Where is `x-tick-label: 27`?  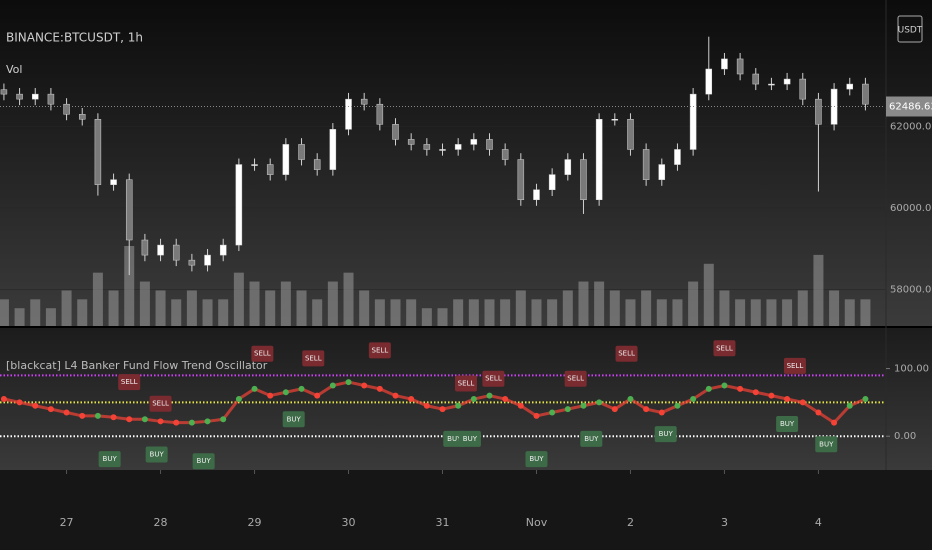
x-tick-label: 27 is located at coordinates (67, 522).